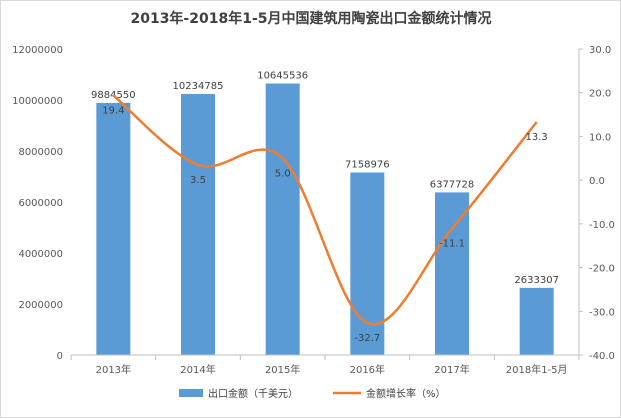 Image resolution: width=621 pixels, height=419 pixels. Describe the element at coordinates (602, 312) in the screenshot. I see `right-tick-label: -30.0` at that location.